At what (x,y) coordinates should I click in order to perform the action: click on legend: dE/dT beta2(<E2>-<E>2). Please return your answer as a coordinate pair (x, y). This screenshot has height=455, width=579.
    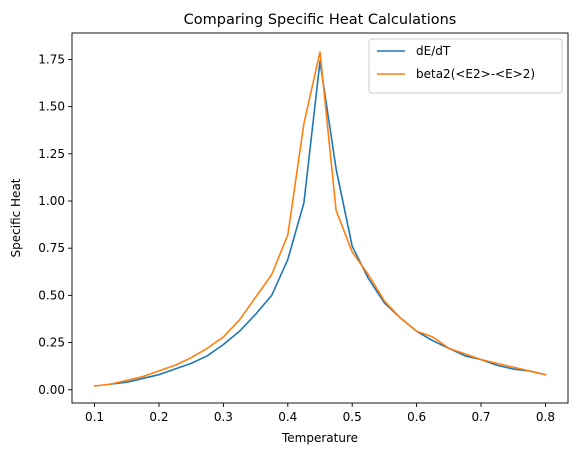
    Looking at the image, I should click on (465, 66).